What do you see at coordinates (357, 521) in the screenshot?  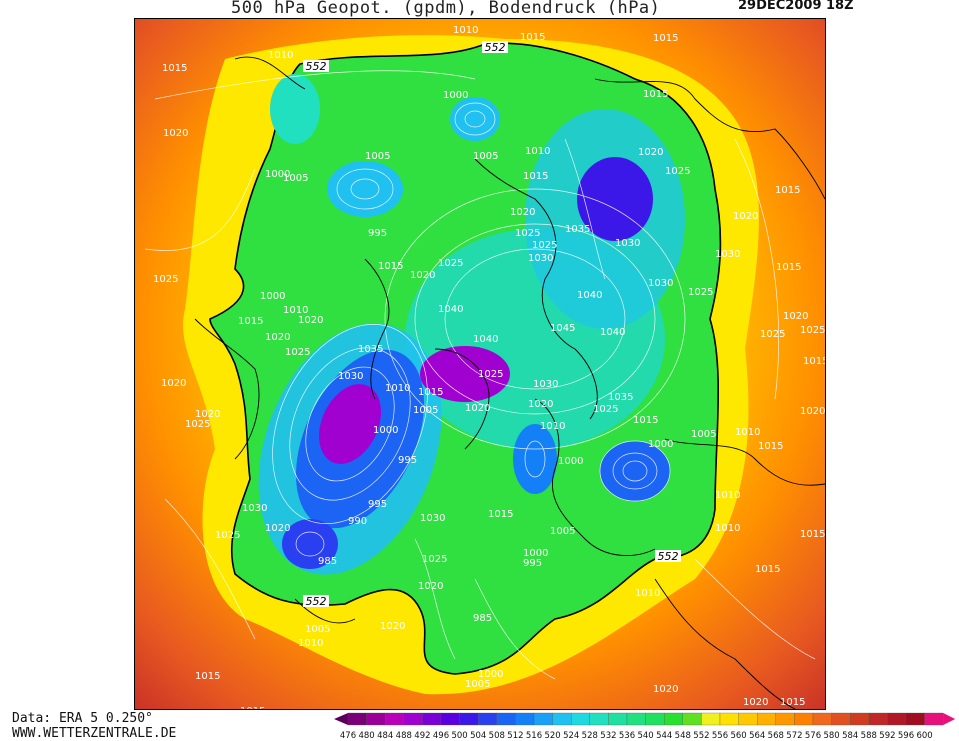 I see `pressure-label: 990` at bounding box center [357, 521].